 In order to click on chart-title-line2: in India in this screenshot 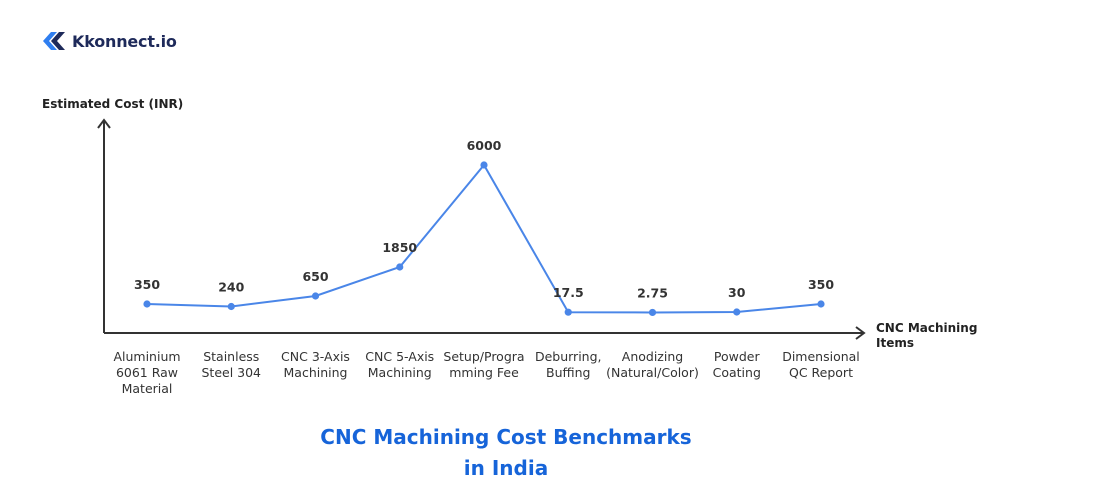, I will do `click(506, 468)`.